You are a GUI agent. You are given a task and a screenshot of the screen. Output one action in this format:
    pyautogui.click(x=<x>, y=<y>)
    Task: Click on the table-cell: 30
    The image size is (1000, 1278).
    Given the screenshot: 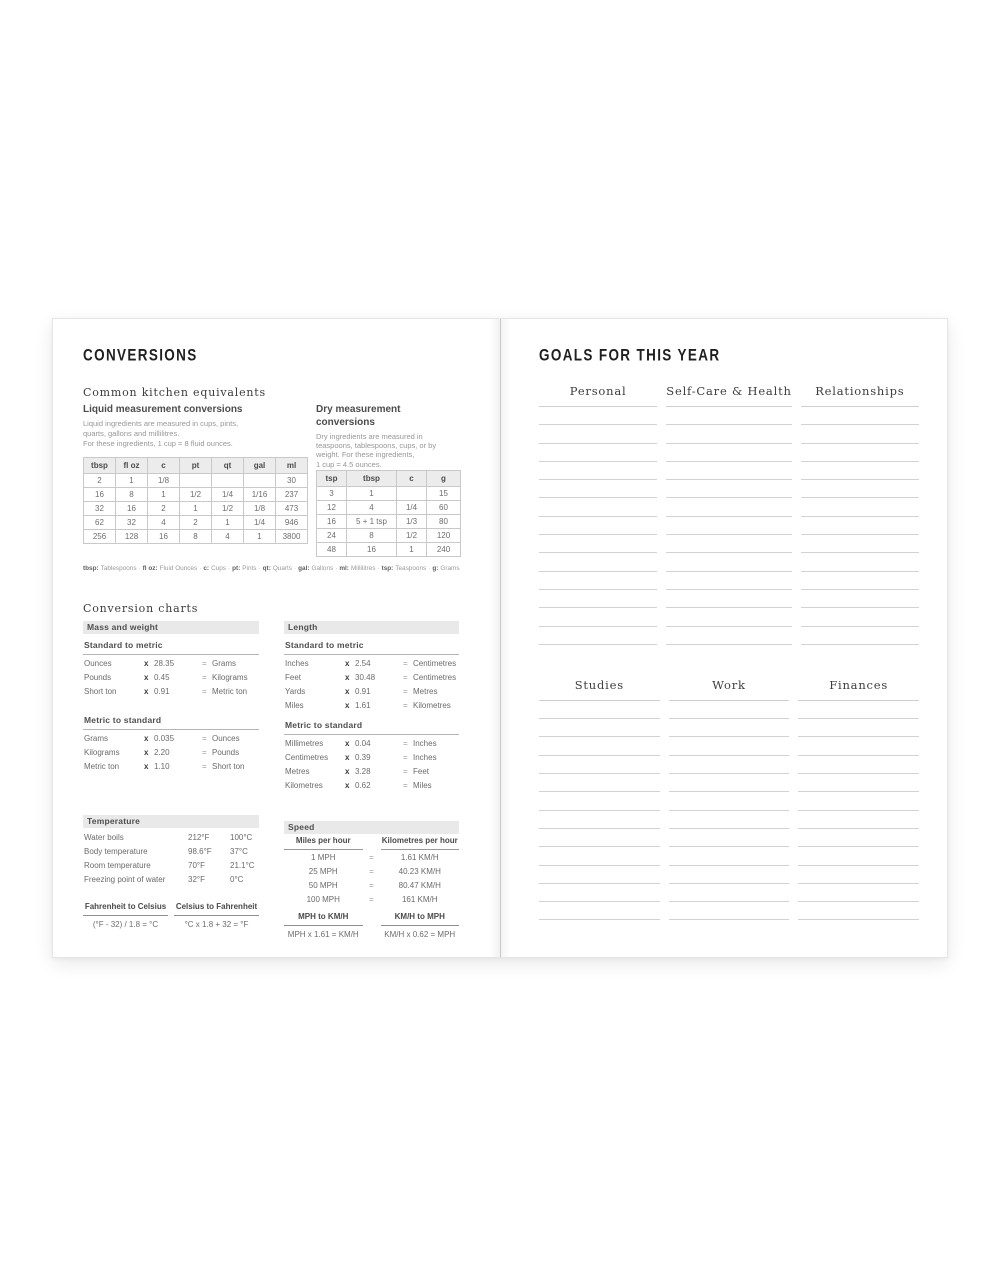 What is the action you would take?
    pyautogui.click(x=291, y=480)
    